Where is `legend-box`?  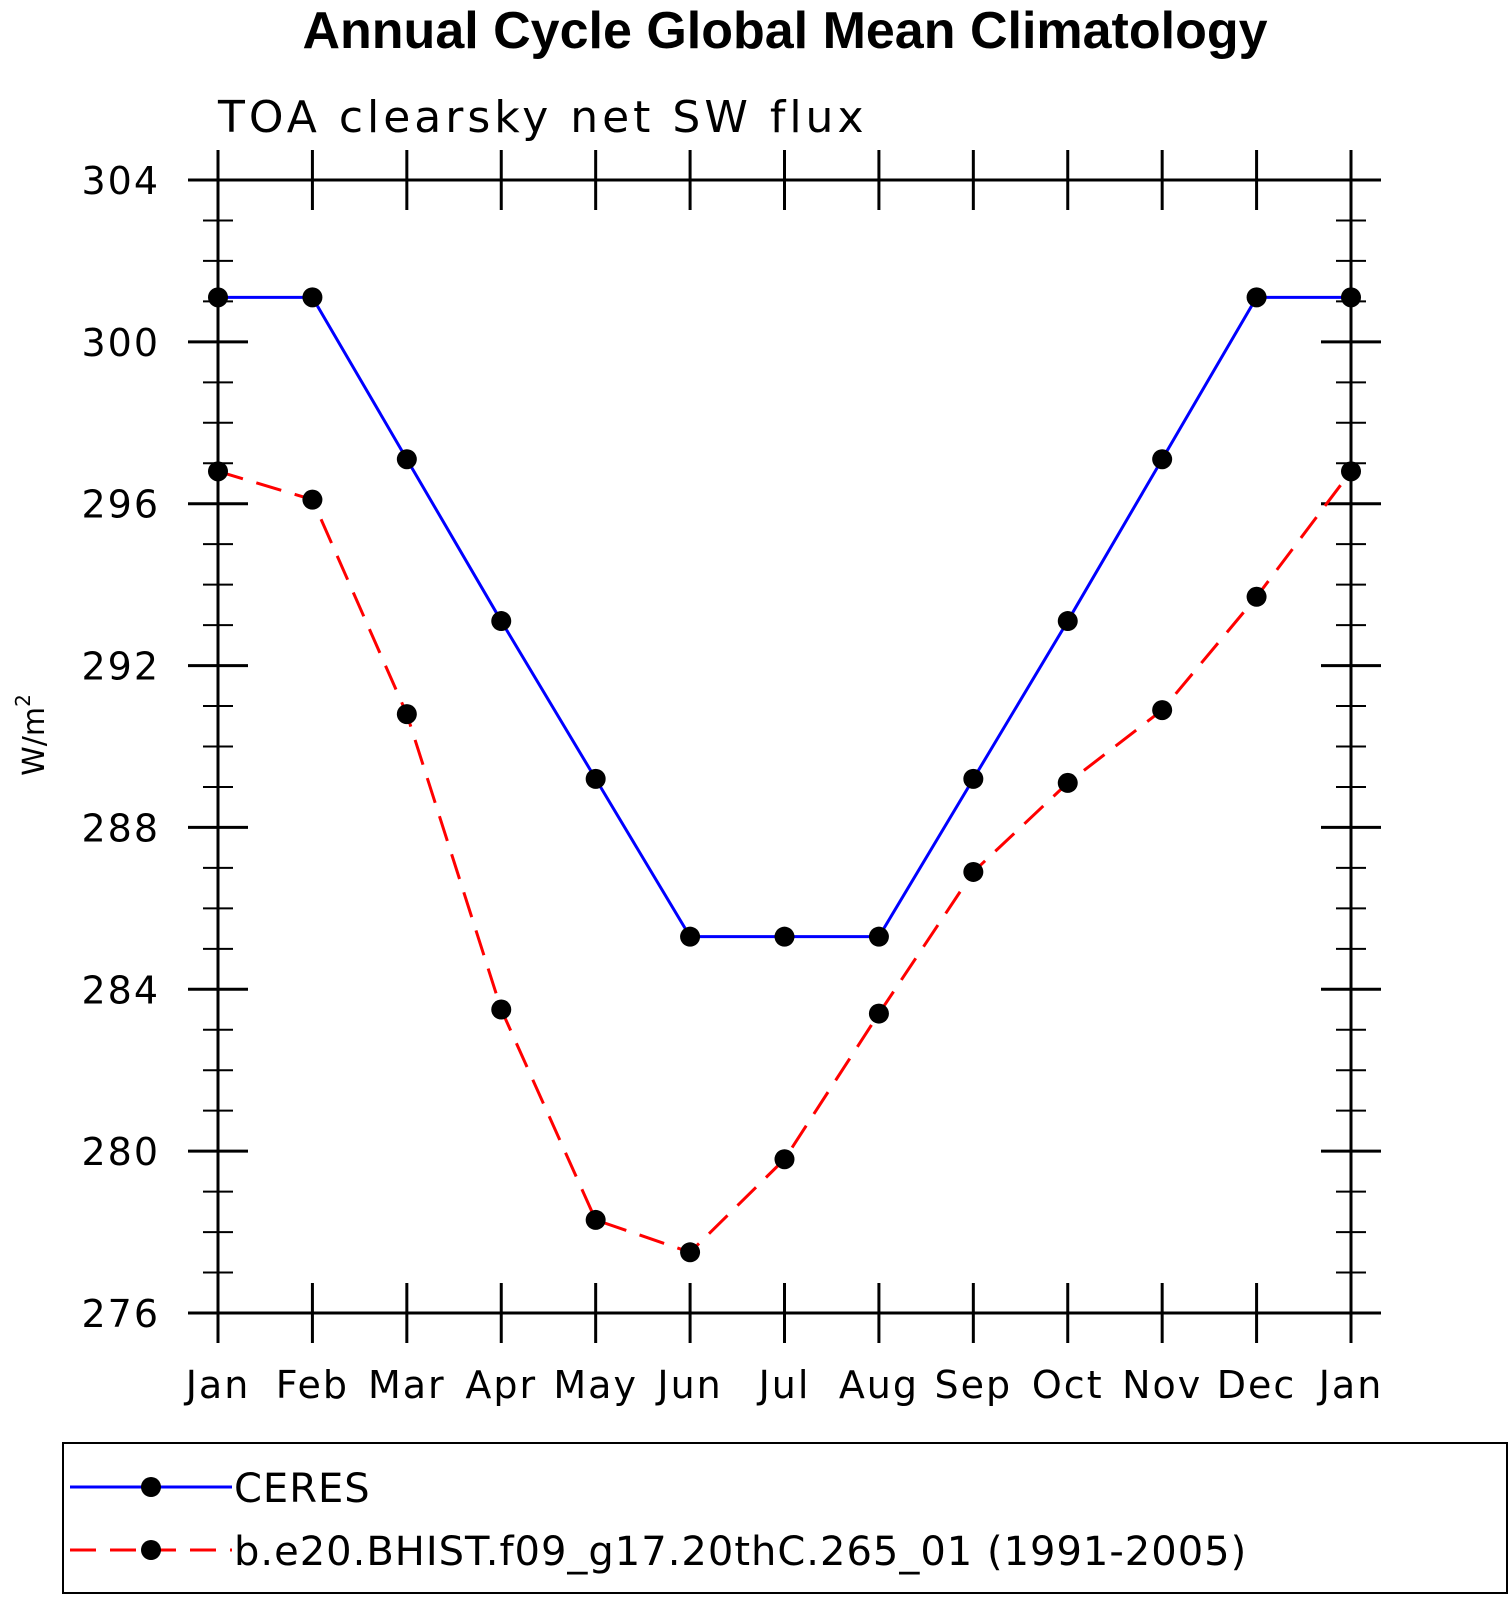
legend-box is located at coordinates (785, 1518).